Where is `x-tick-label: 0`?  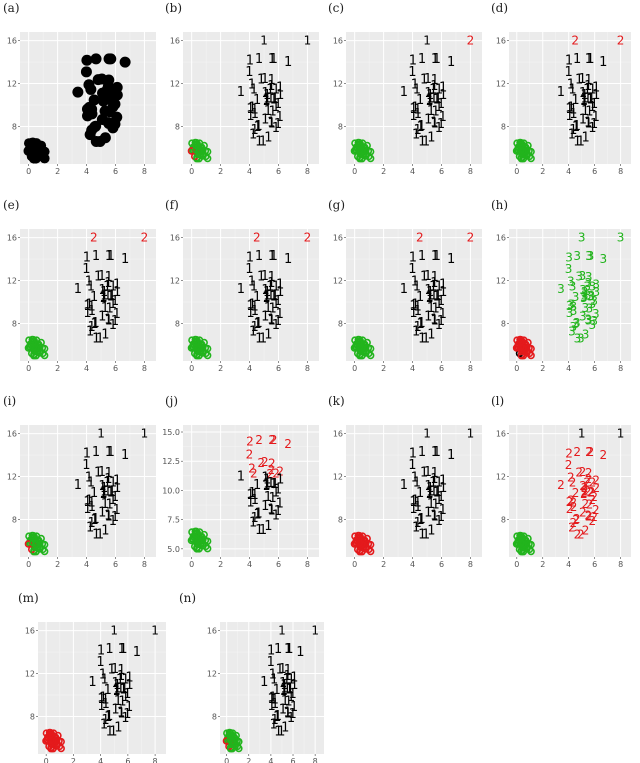 x-tick-label: 0 is located at coordinates (354, 368).